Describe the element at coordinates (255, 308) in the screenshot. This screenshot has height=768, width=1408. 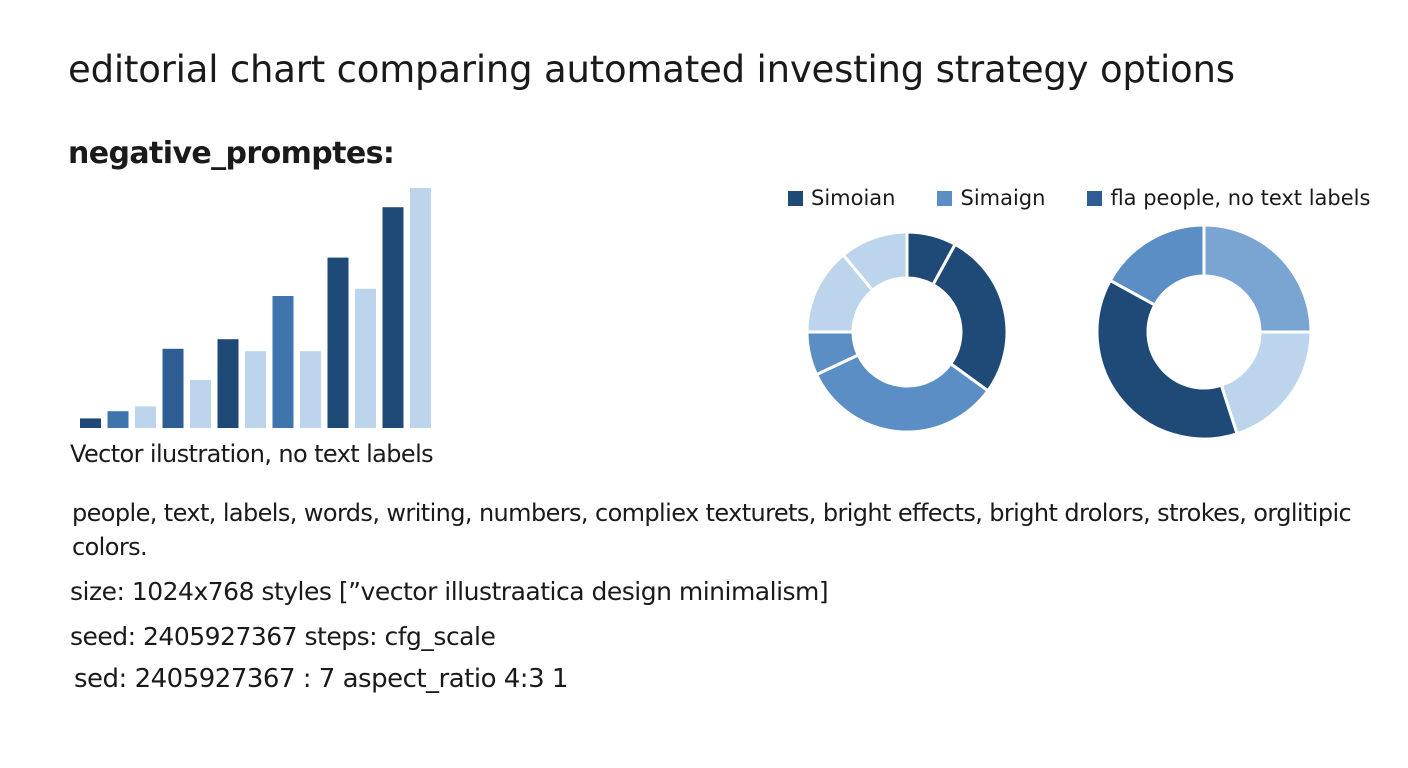
I see `bar-chart` at that location.